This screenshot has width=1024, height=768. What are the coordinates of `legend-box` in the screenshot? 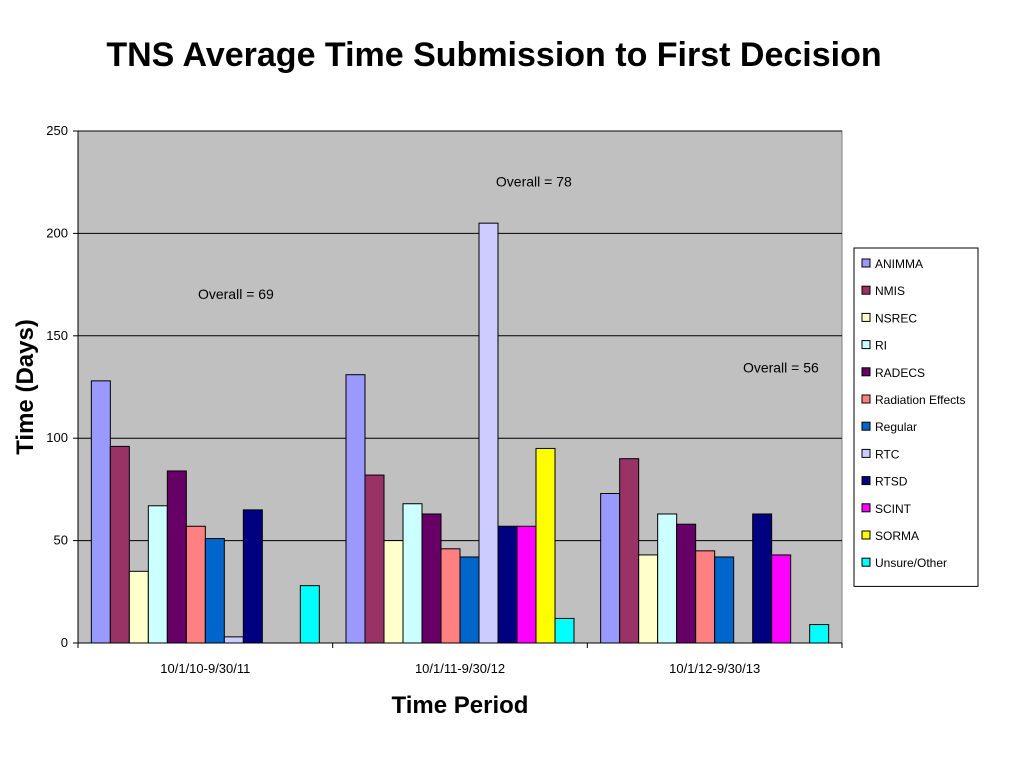 It's located at (916, 417).